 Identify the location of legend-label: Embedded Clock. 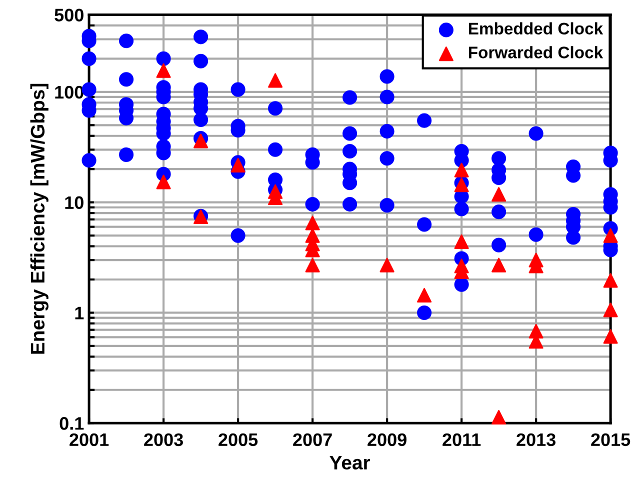
(536, 28).